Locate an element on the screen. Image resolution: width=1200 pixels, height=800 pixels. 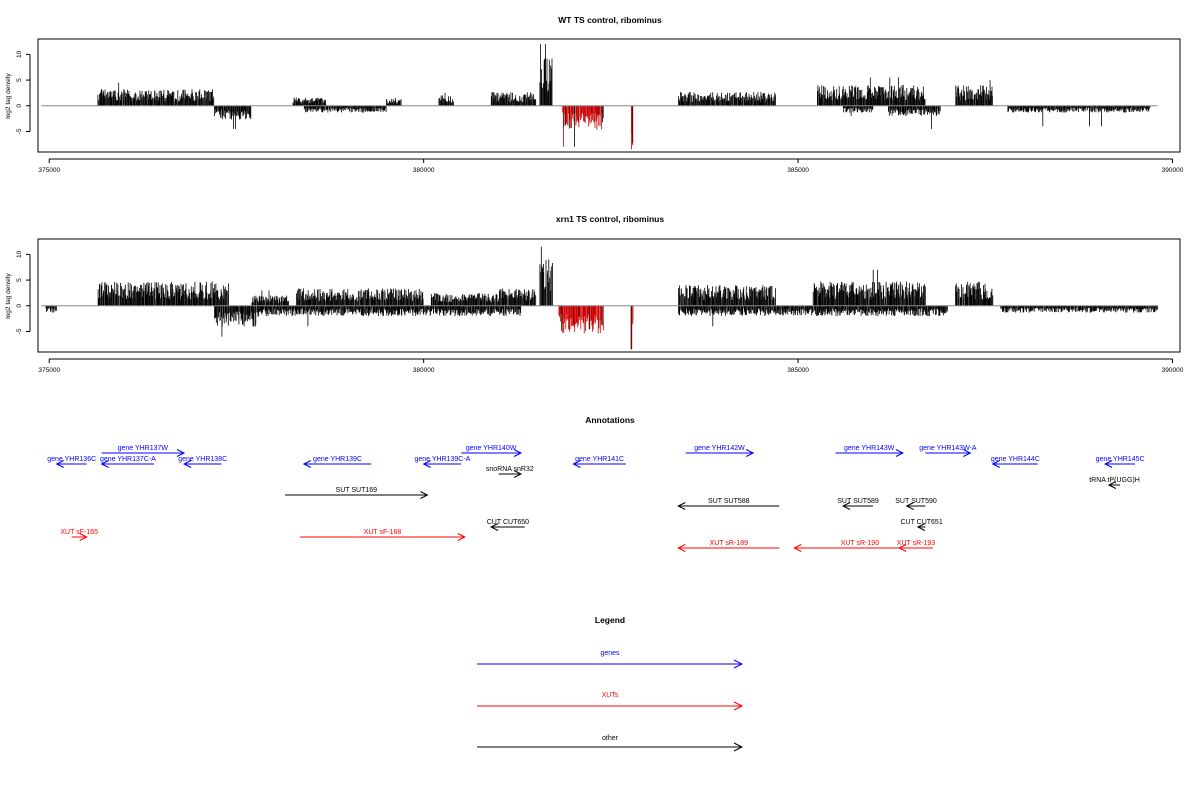
xrn1-xtick-label: 375000 is located at coordinates (49, 370).